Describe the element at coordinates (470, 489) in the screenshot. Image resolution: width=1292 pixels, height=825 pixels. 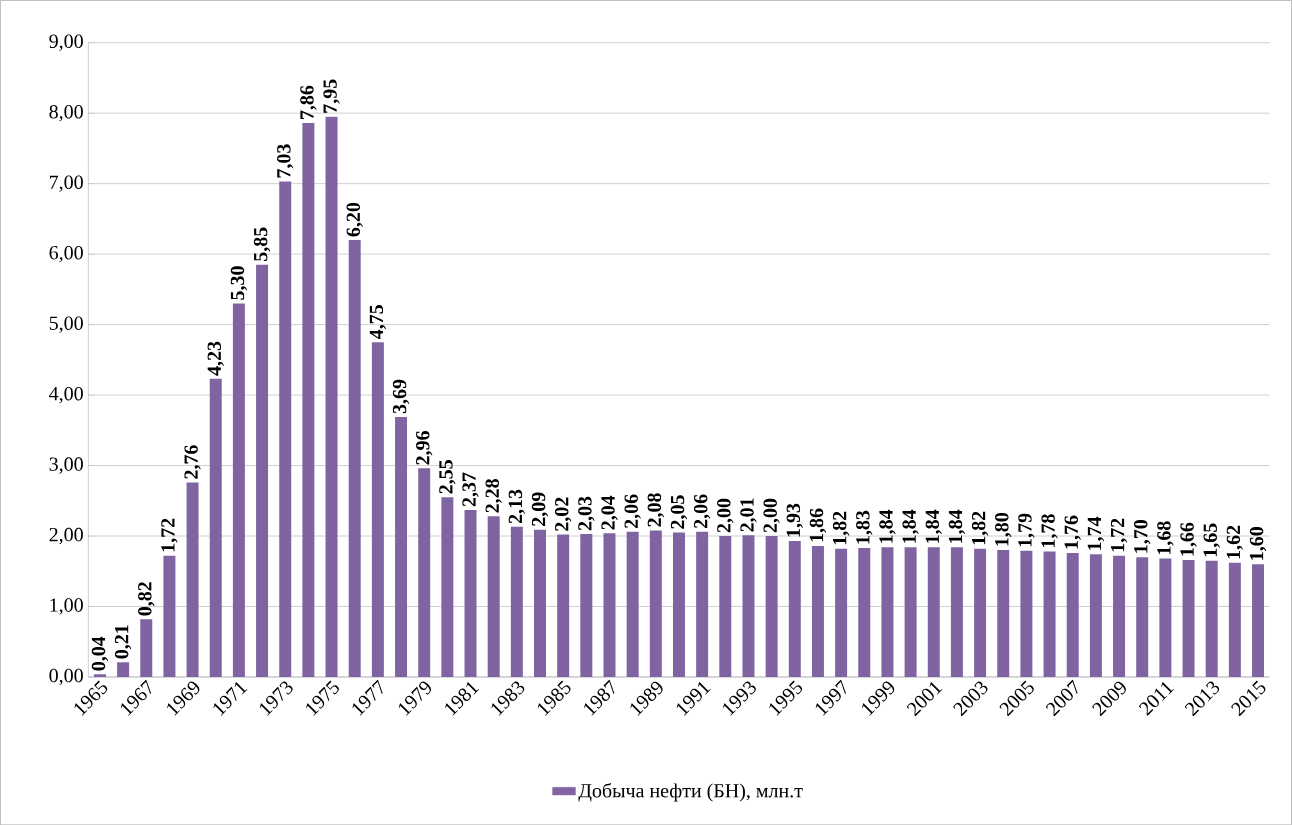
I see `data-label: 2,37` at that location.